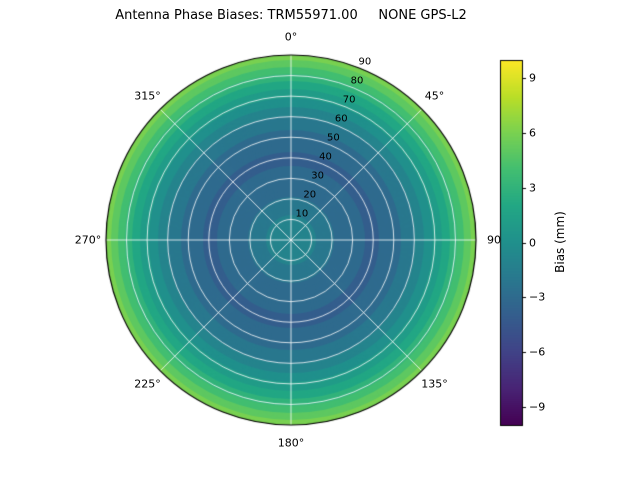 The height and width of the screenshot is (480, 640). Describe the element at coordinates (302, 214) in the screenshot. I see `radial-tick-label: 10` at that location.